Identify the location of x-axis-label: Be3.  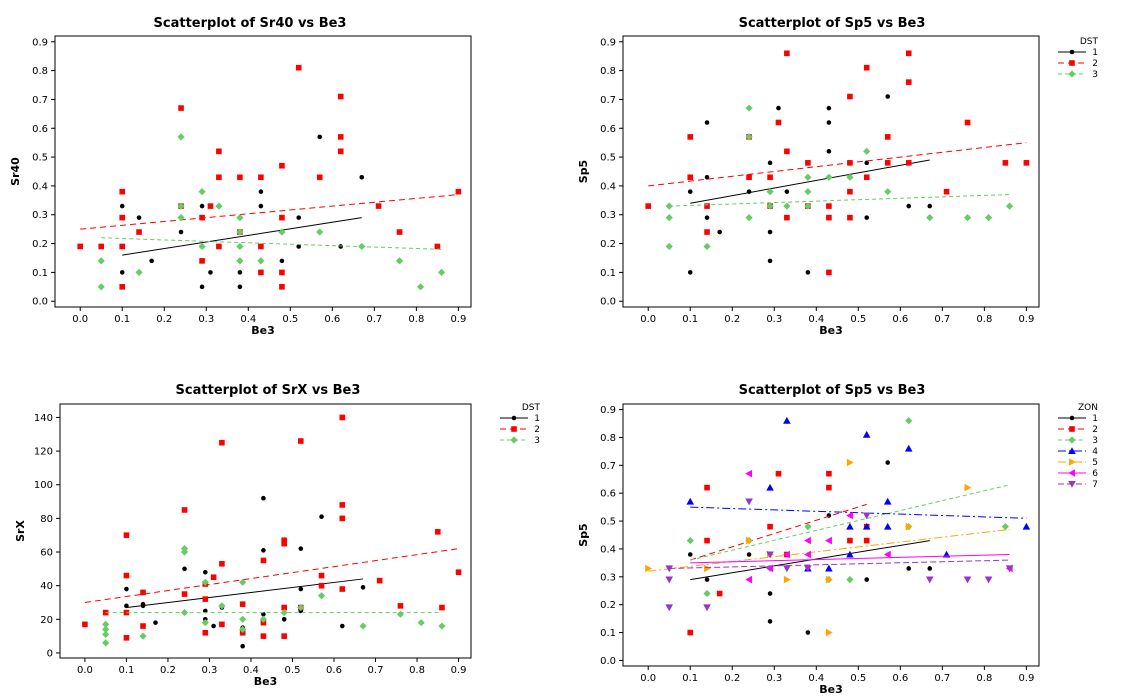
(263, 330).